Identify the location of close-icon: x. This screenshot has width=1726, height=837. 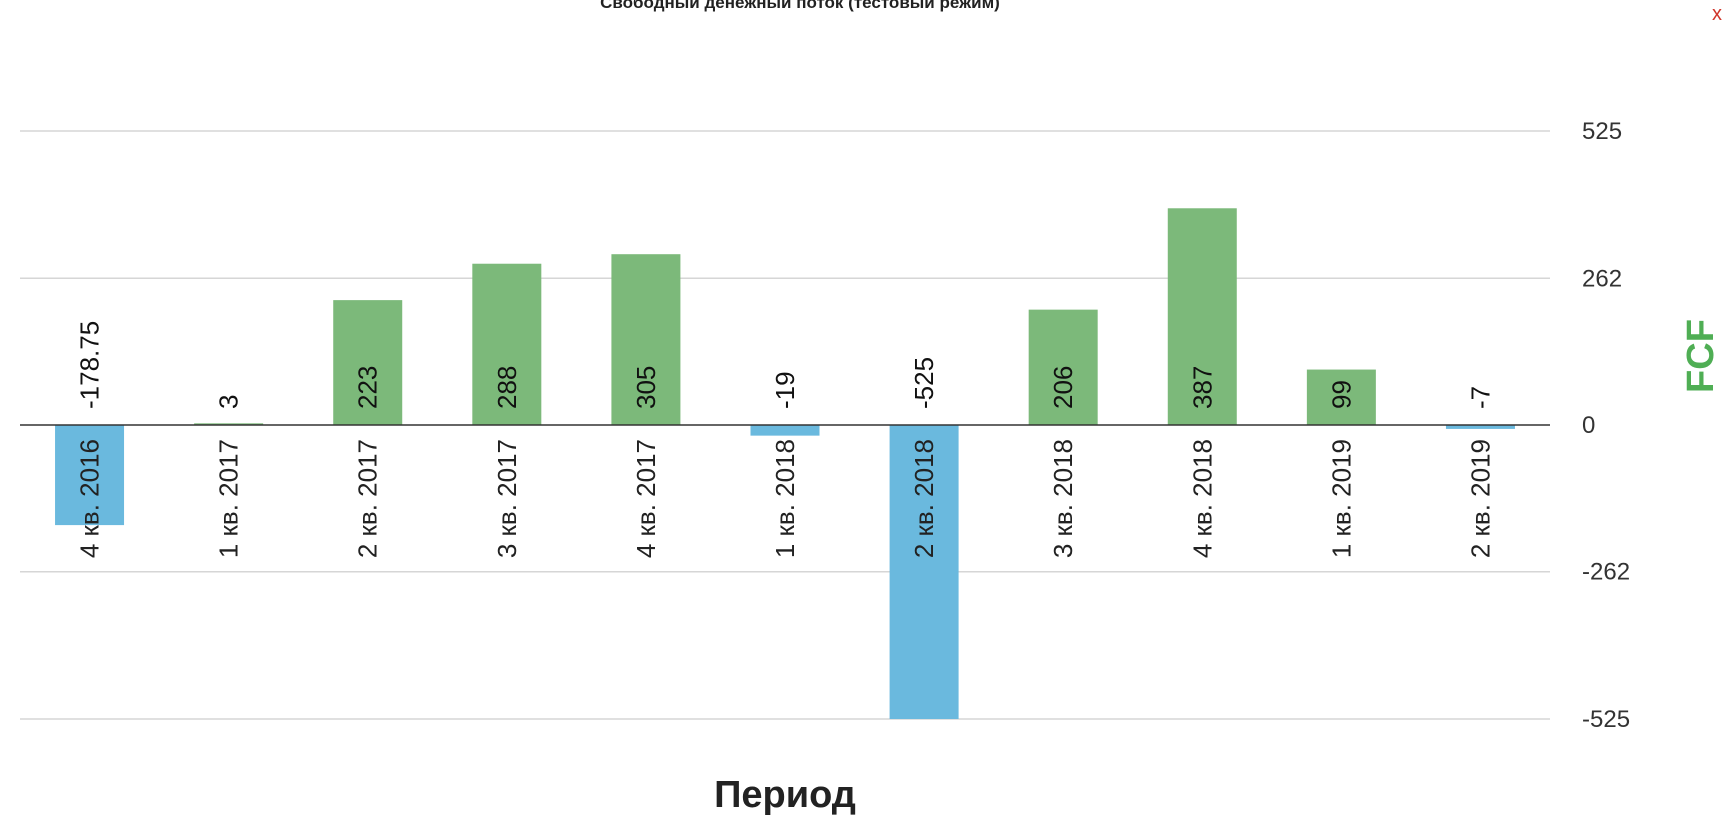
(1717, 14).